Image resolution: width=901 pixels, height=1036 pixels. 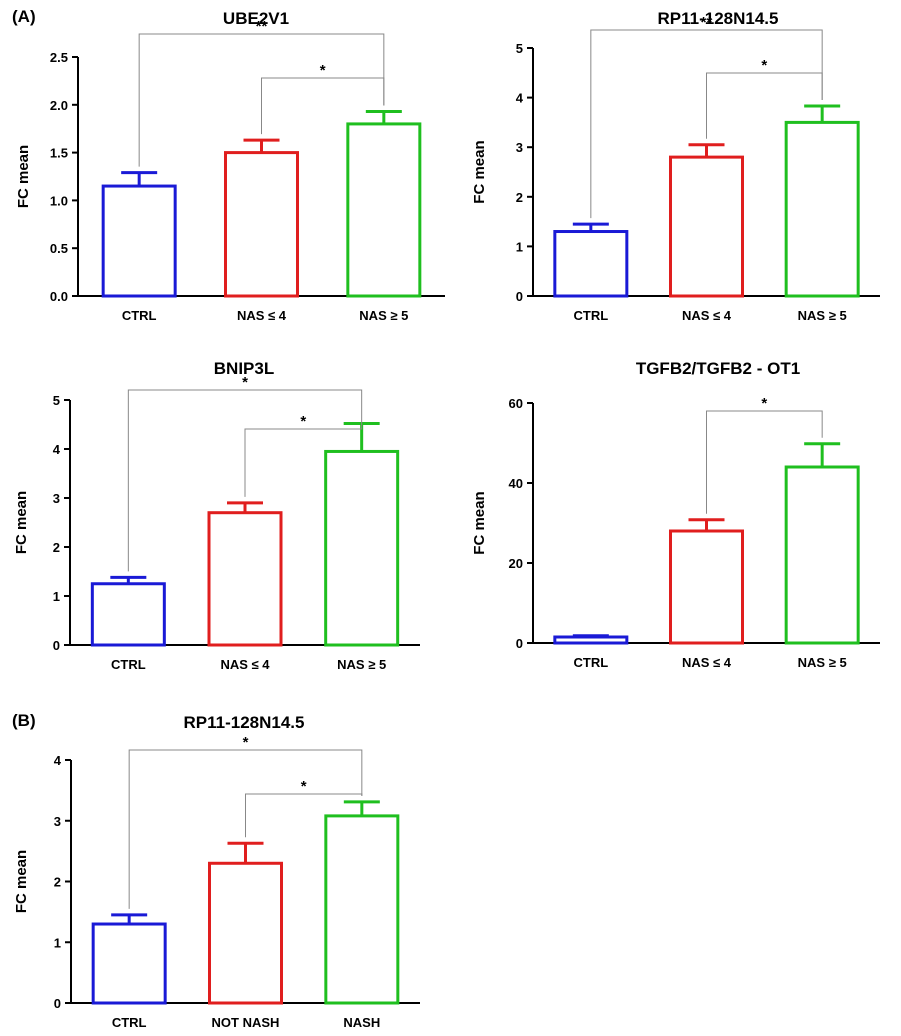 What do you see at coordinates (59, 105) in the screenshot?
I see `y-tick-label: 2.0` at bounding box center [59, 105].